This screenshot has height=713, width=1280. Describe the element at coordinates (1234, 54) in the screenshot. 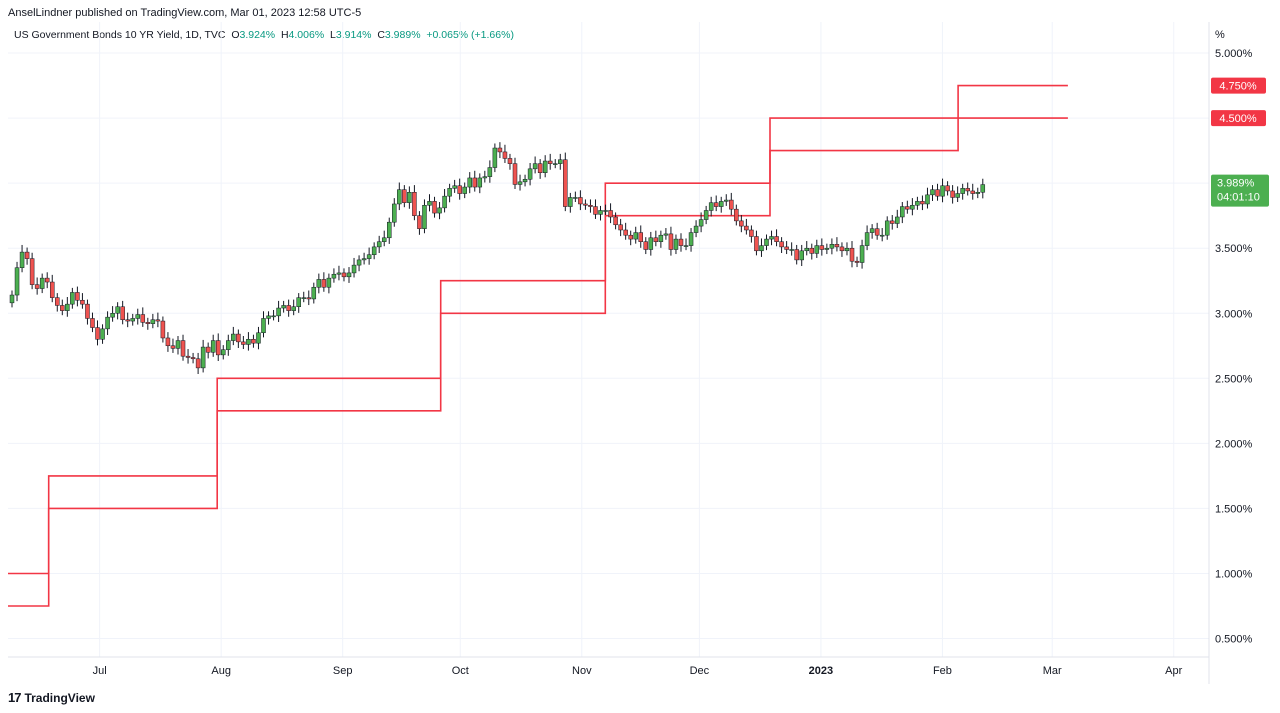

I see `y-tick-label: 5.000%` at that location.